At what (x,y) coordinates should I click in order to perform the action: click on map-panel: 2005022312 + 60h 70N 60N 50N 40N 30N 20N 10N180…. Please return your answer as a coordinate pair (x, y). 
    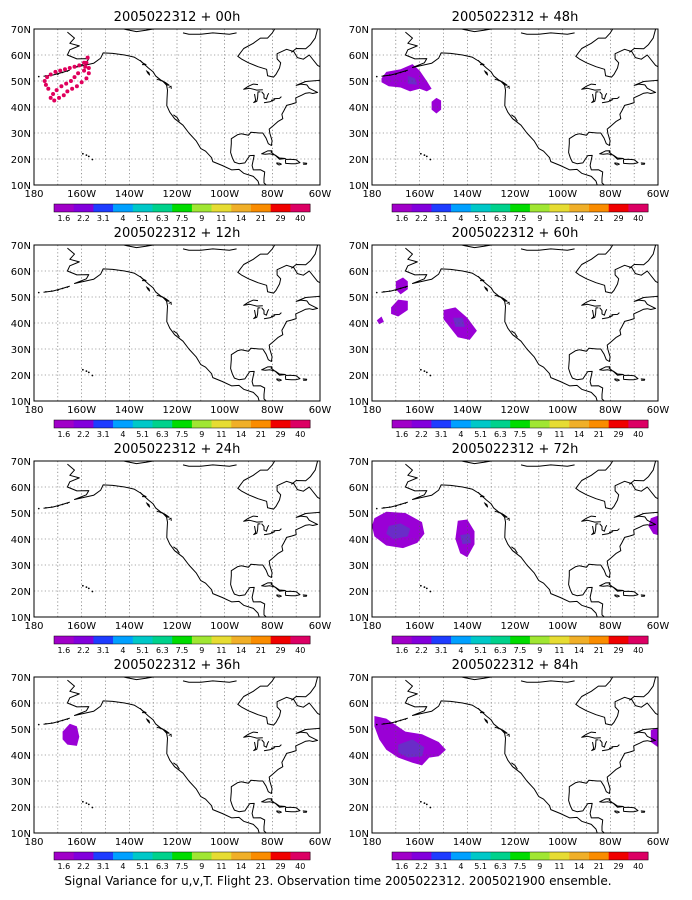
    Looking at the image, I should click on (509, 332).